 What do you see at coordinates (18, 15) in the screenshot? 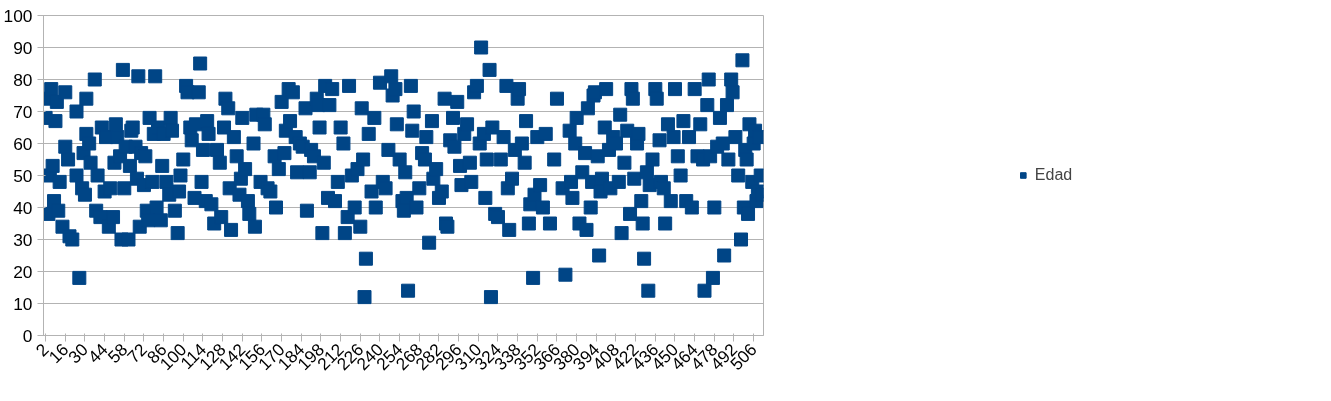
I see `y-tick-label: 100` at bounding box center [18, 15].